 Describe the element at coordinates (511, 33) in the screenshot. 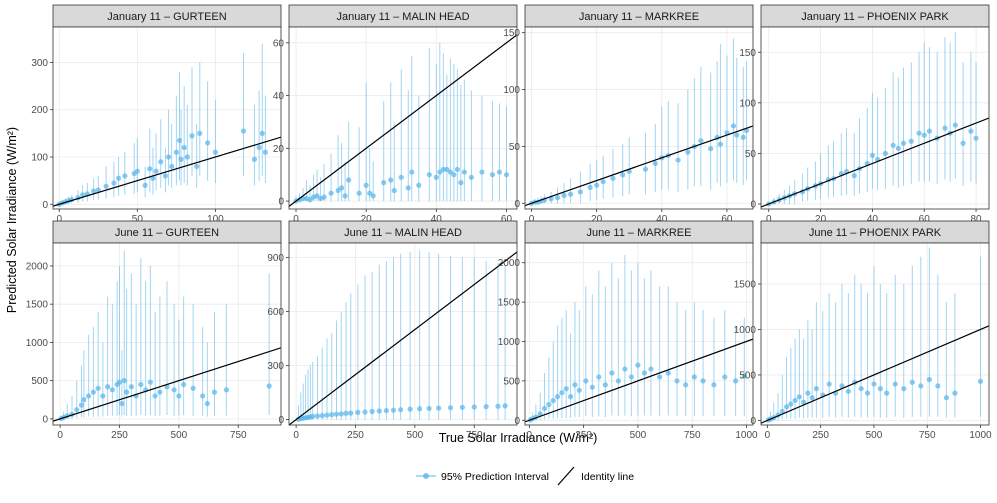

I see `y-tick-label: 150` at that location.